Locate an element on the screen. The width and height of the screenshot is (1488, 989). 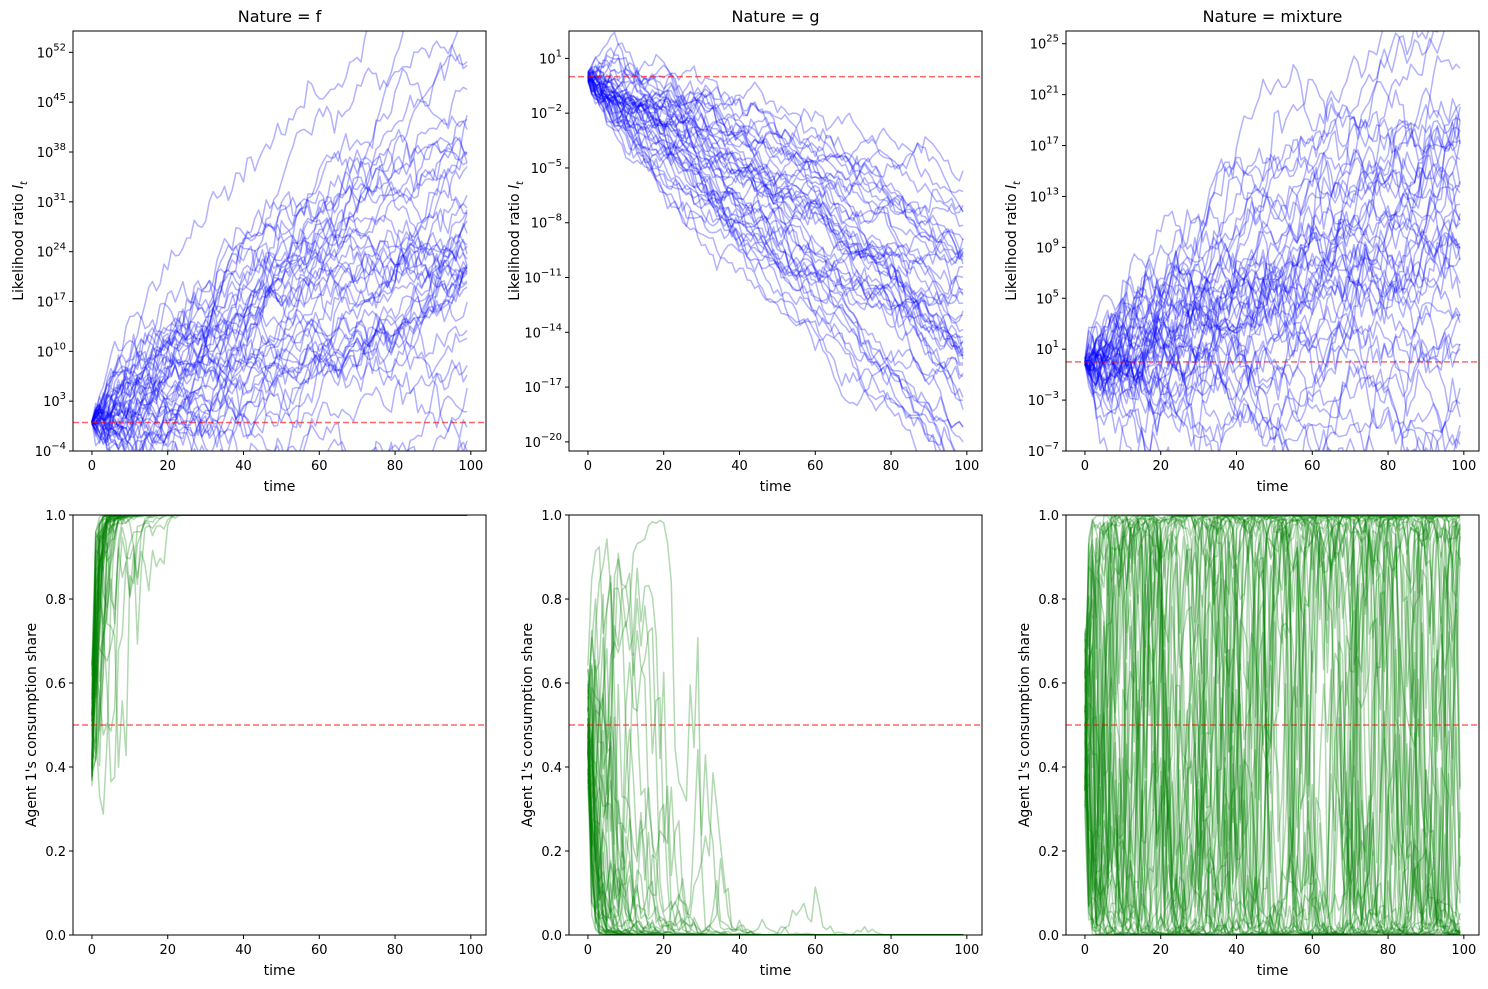
panel-title: Nature = g is located at coordinates (776, 16).